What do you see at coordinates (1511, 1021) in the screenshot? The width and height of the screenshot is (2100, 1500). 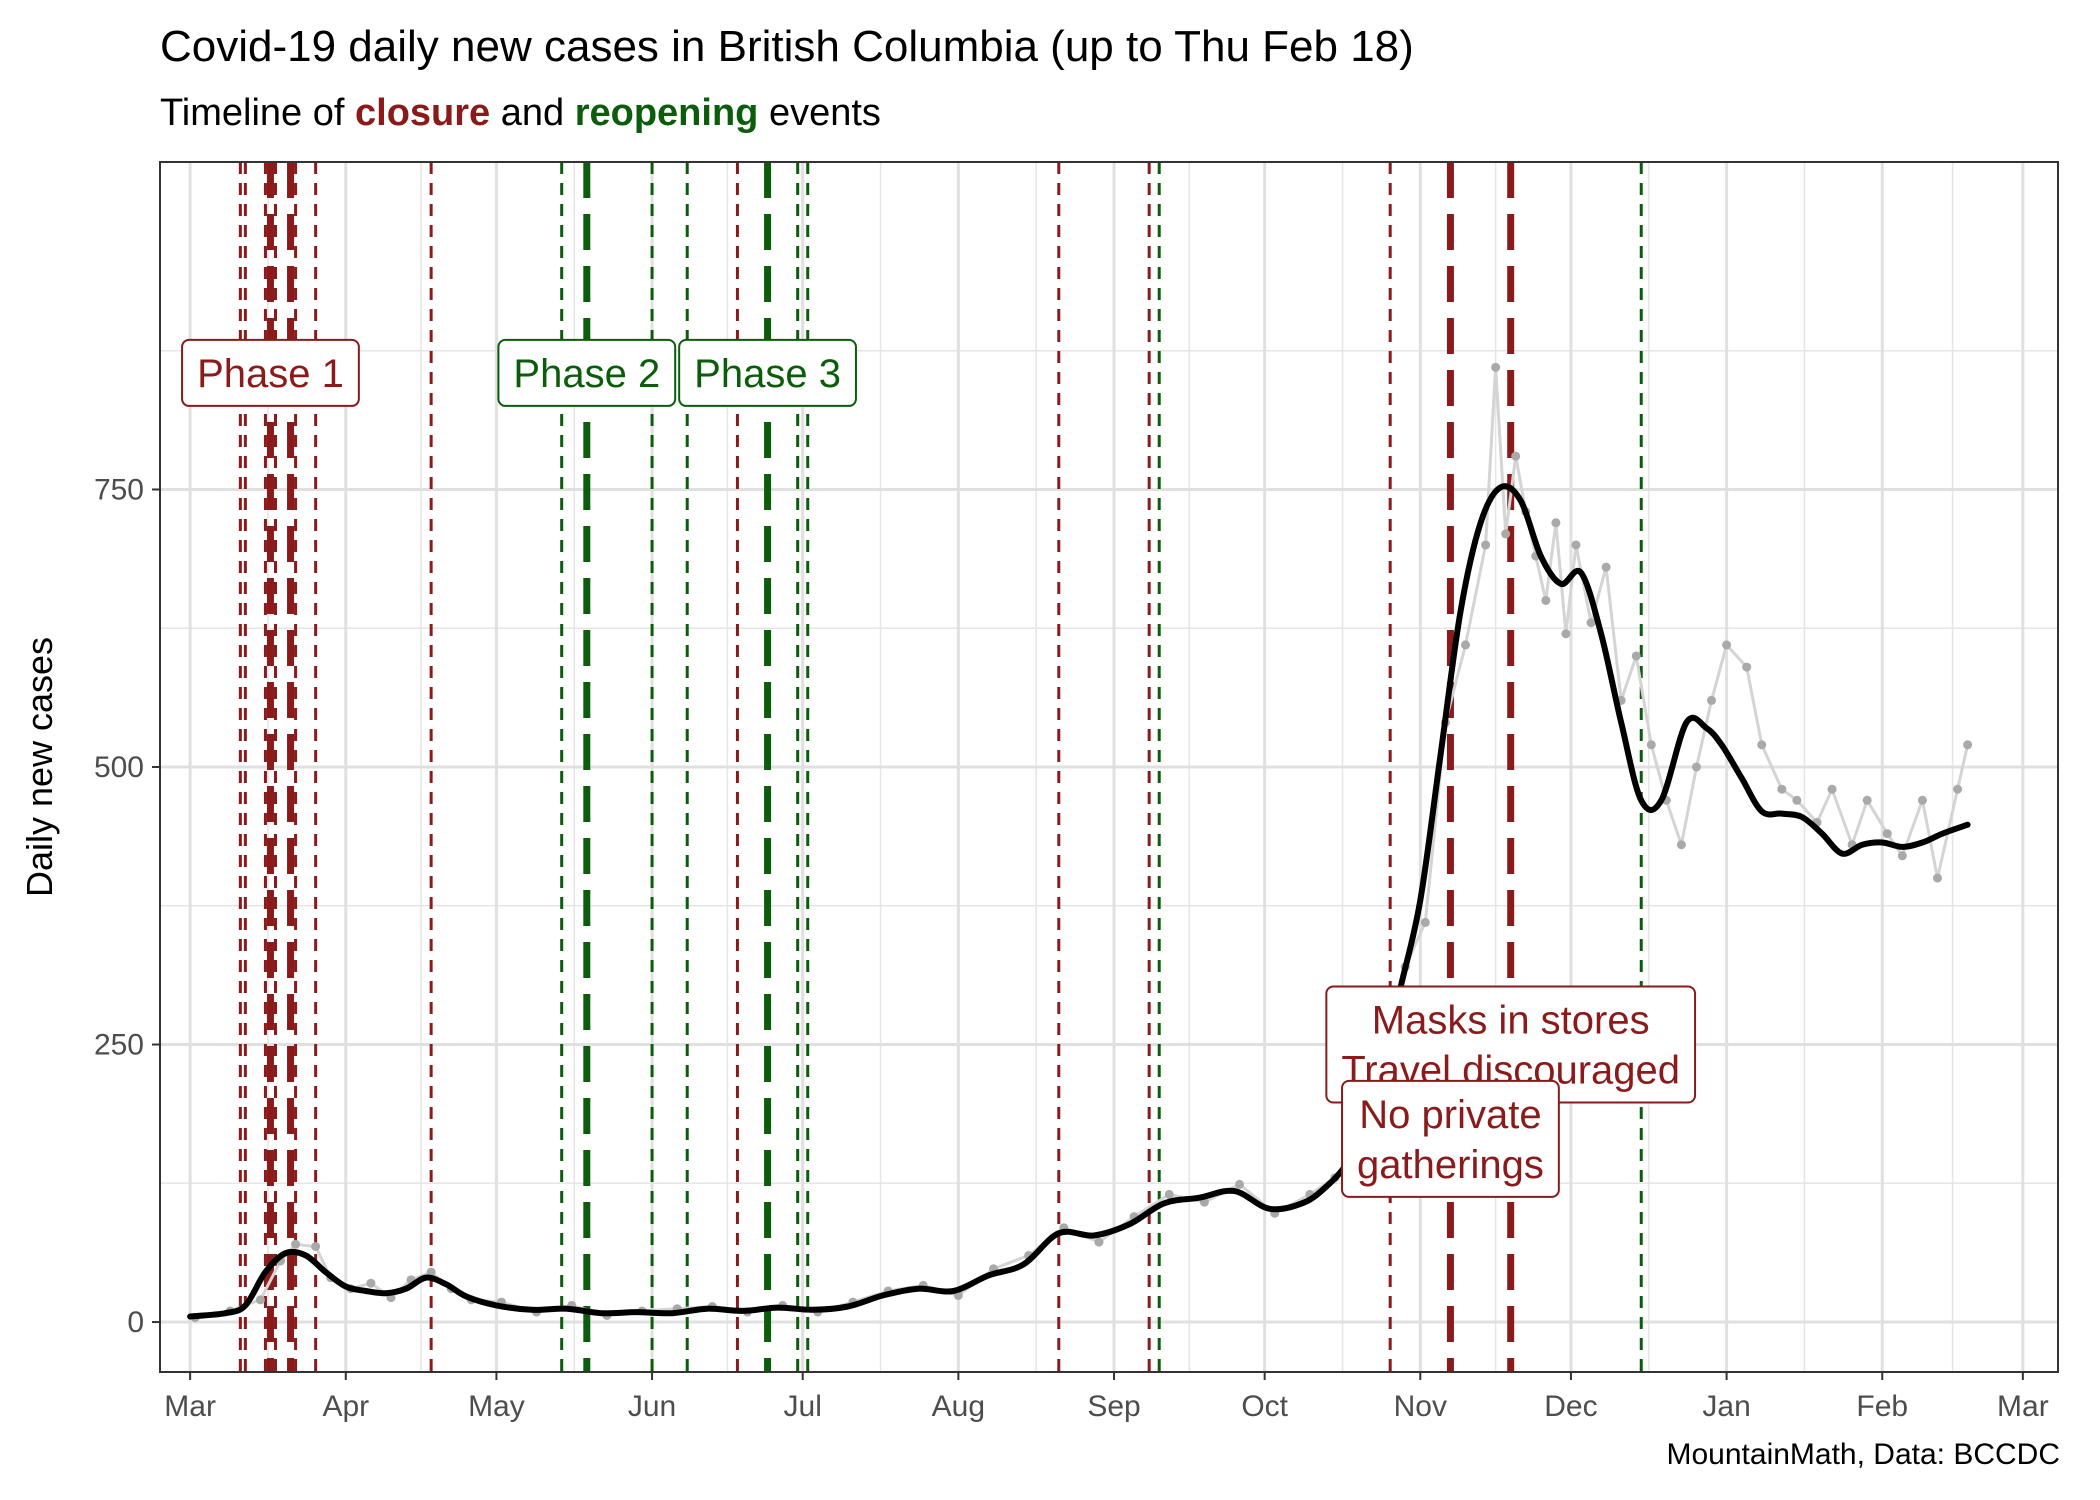 I see `annotation-text: Masks in stores` at bounding box center [1511, 1021].